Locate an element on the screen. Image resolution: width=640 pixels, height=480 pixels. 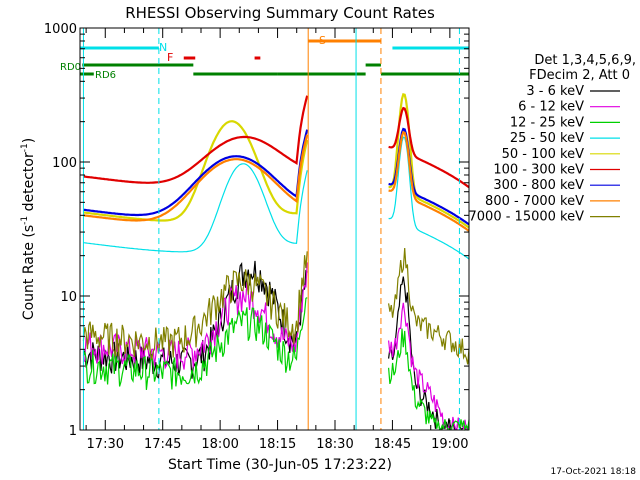
legend-label: 7000 - 15000 keV is located at coordinates (527, 217).